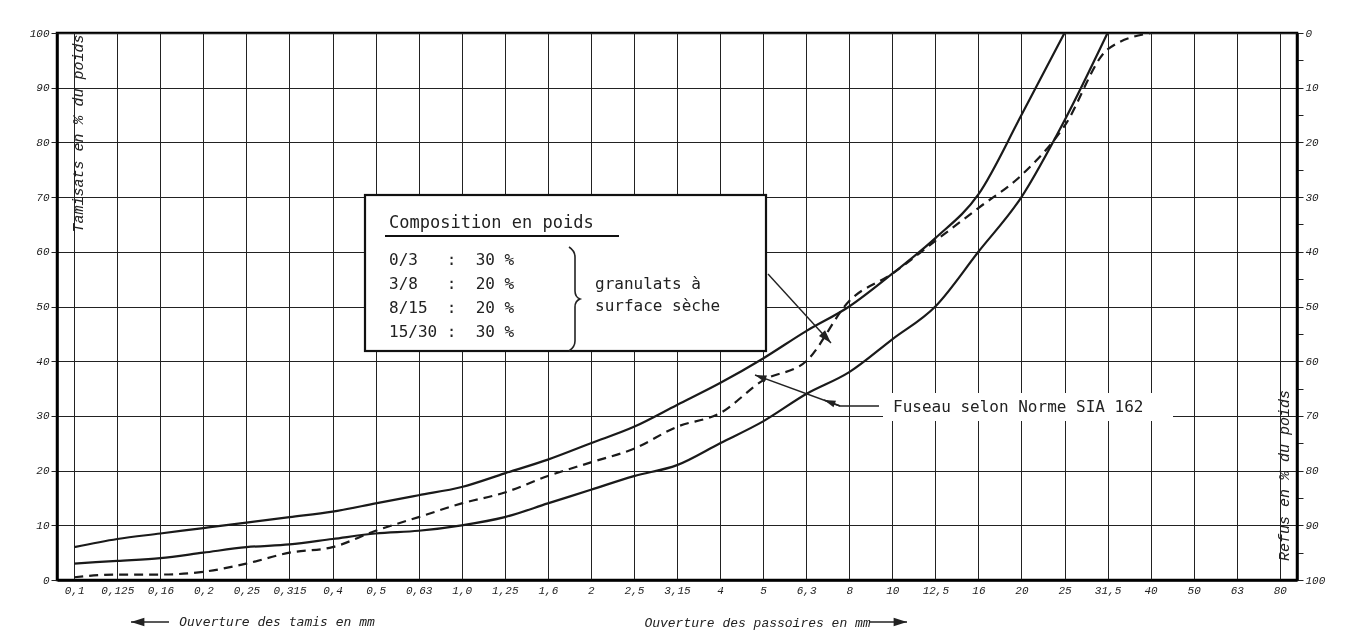 This screenshot has width=1354, height=642. What do you see at coordinates (333, 590) in the screenshot?
I see `x-tick-label: 0,4` at bounding box center [333, 590].